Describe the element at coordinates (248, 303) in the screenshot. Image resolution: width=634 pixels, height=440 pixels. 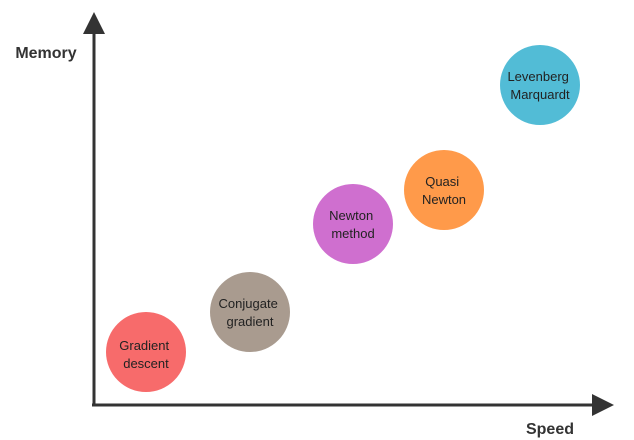
I see `label-line: Conjugate` at that location.